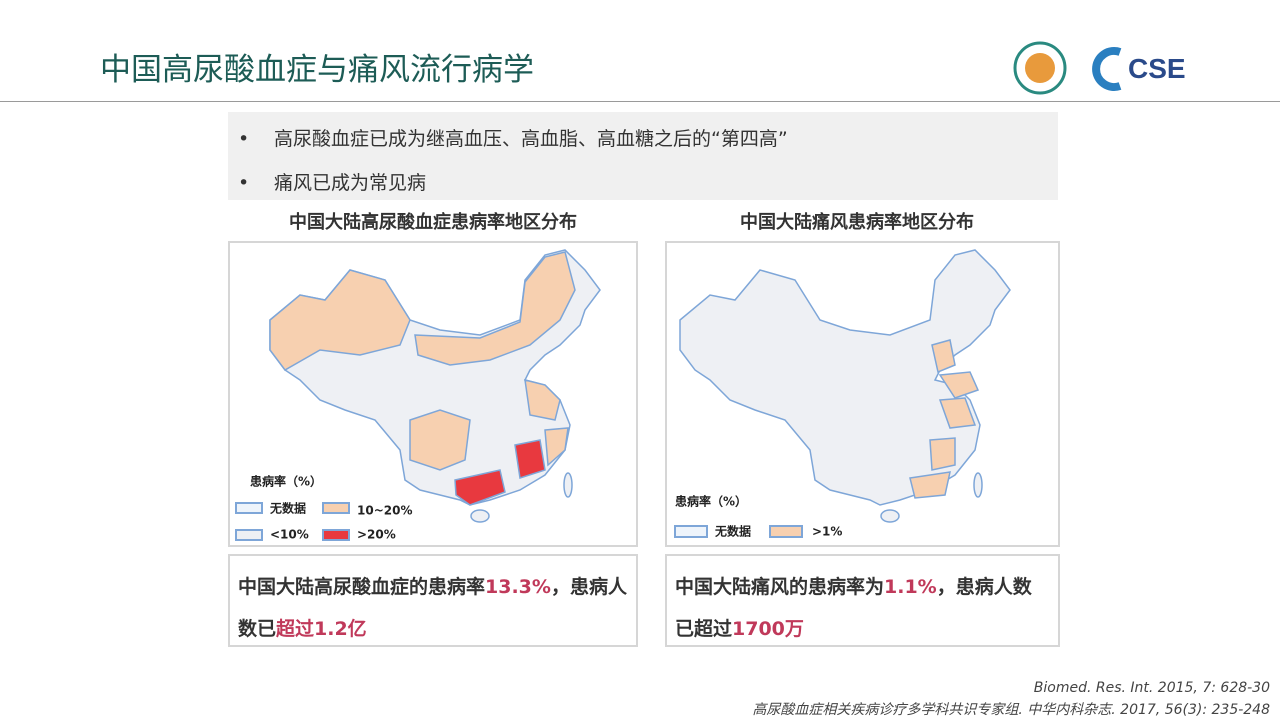  I want to click on panel-title: 中国大陆高尿酸血症患病率地区分布, so click(433, 222).